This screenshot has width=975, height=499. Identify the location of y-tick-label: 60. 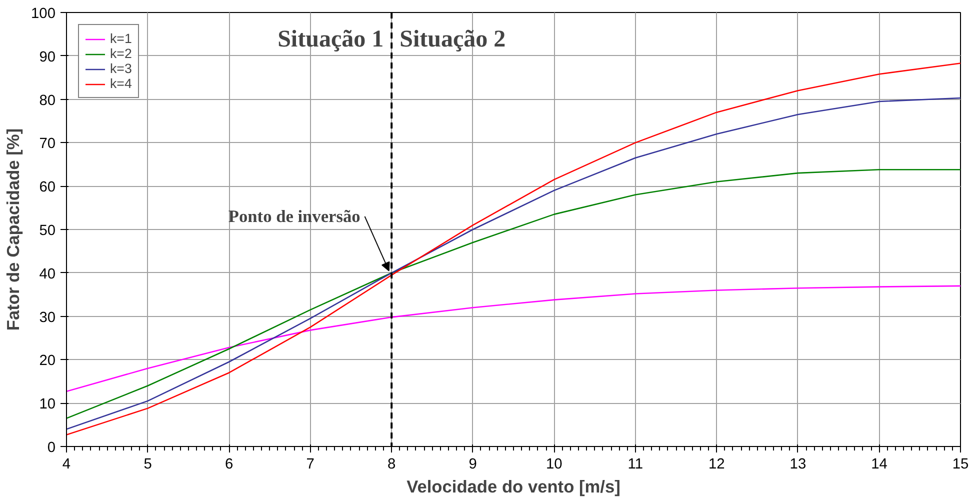
(47, 188).